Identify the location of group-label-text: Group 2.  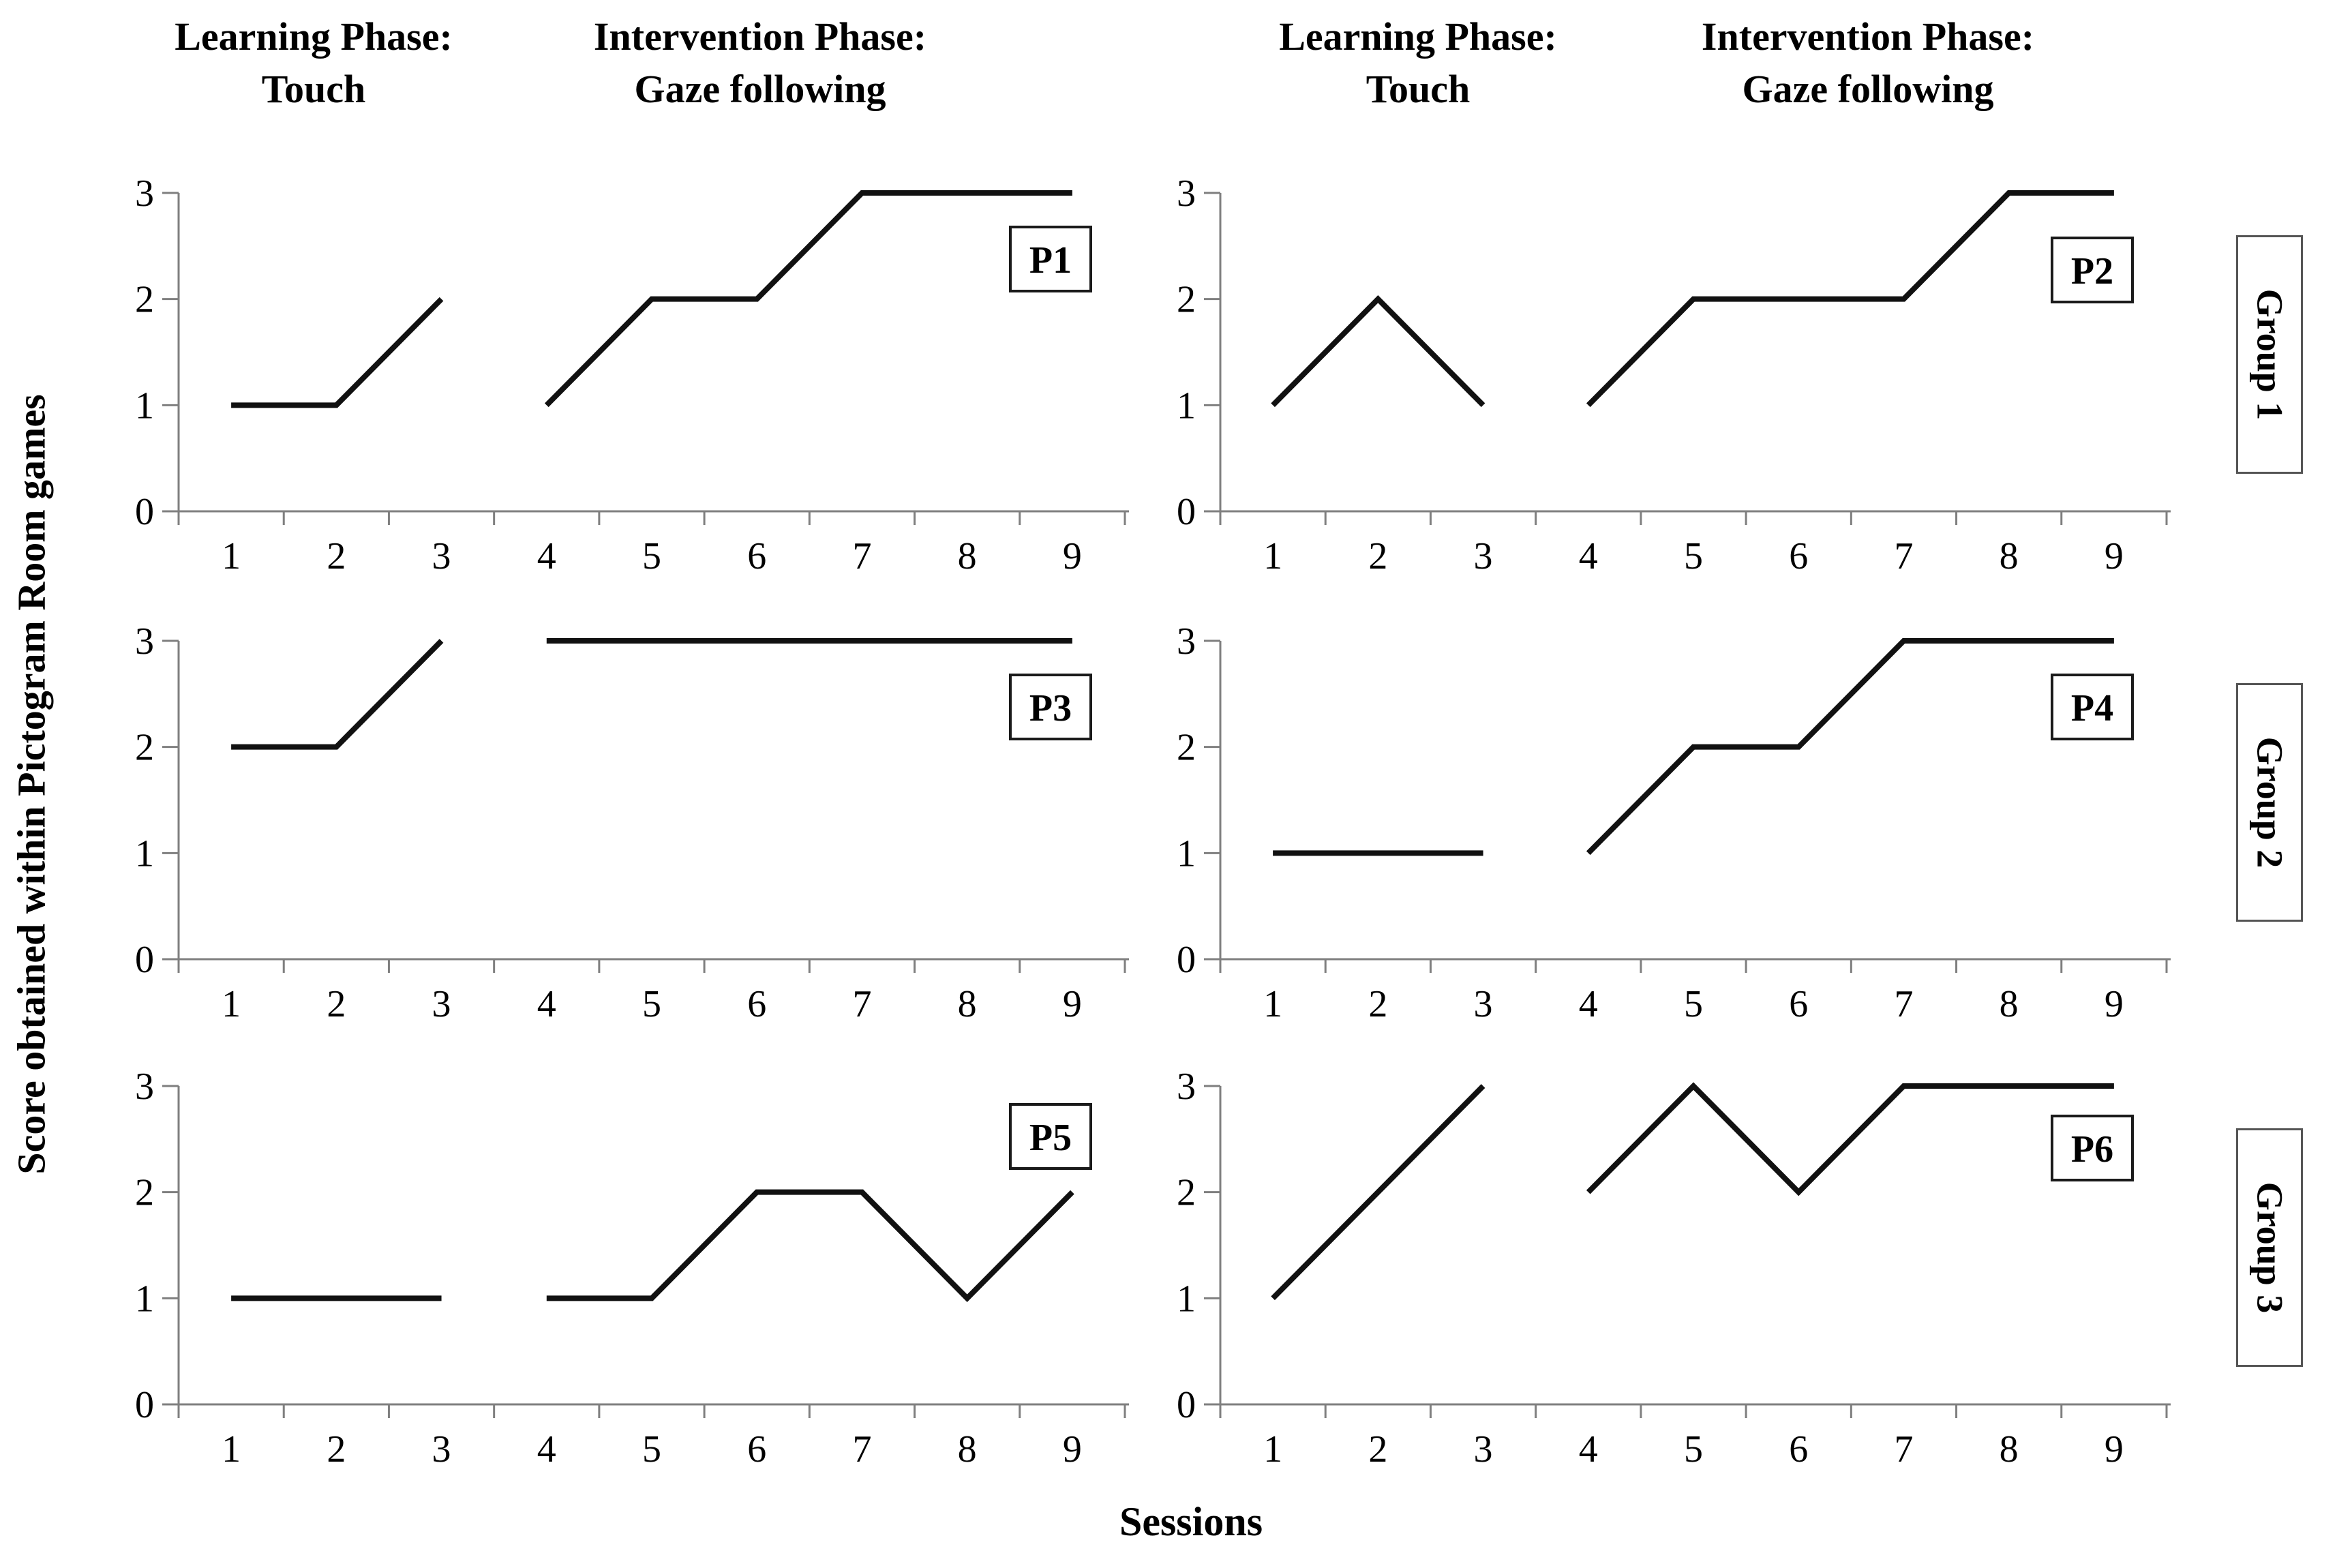
(2269, 802).